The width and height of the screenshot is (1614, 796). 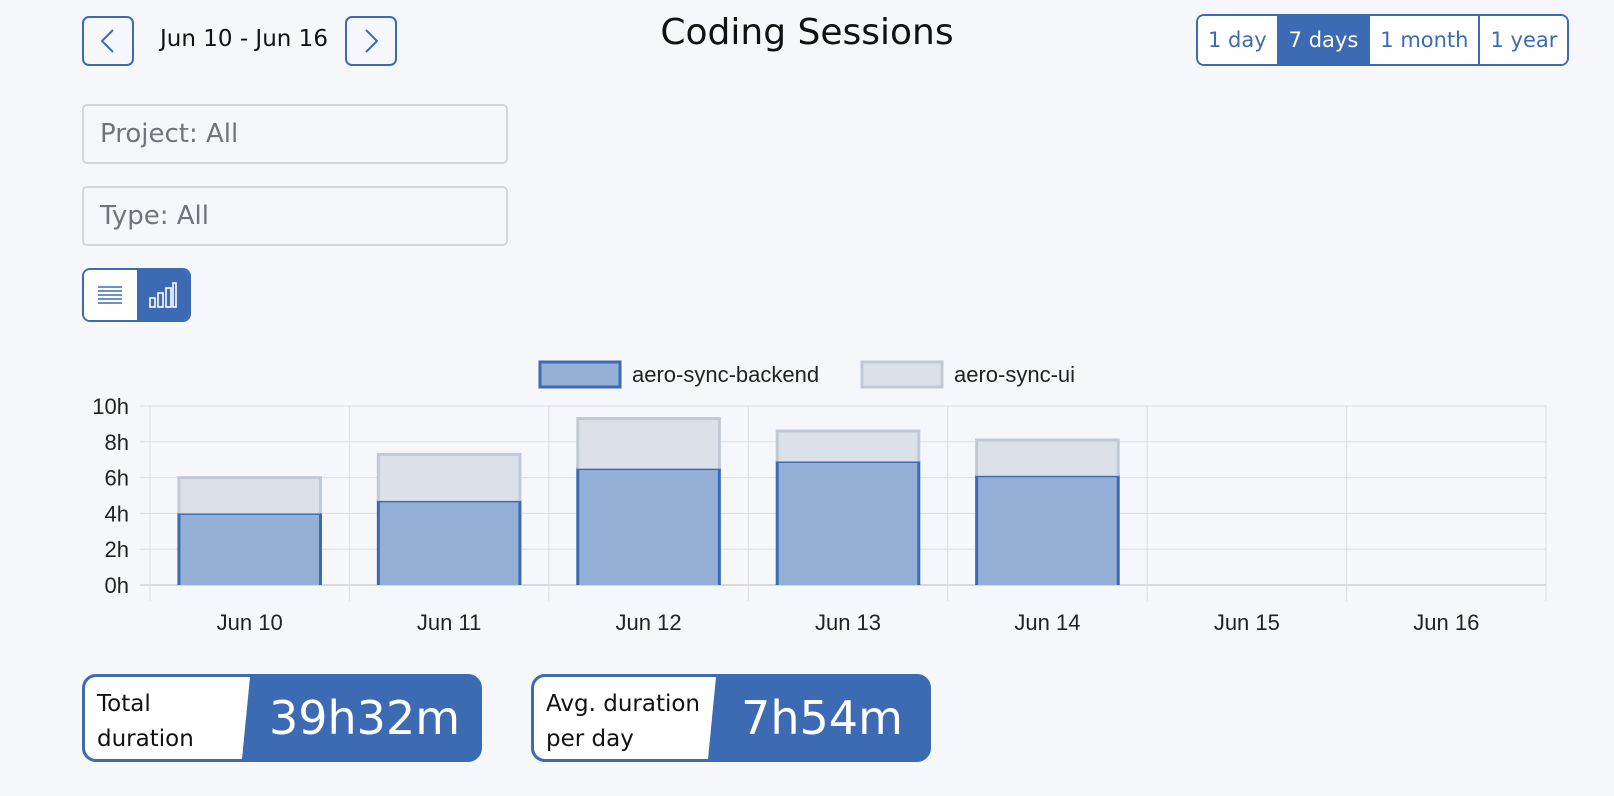 I want to click on y-tick-label: 4h, so click(x=117, y=513).